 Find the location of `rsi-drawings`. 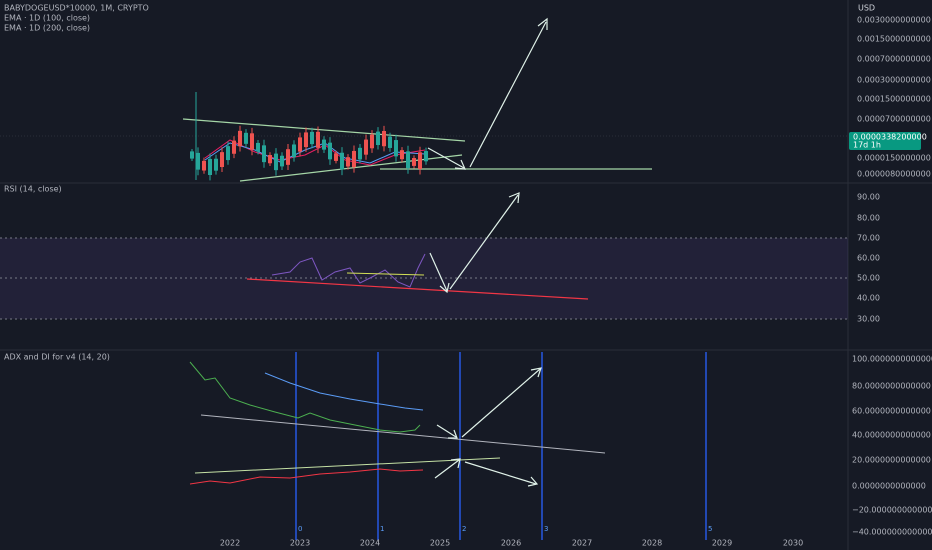

rsi-drawings is located at coordinates (417, 246).